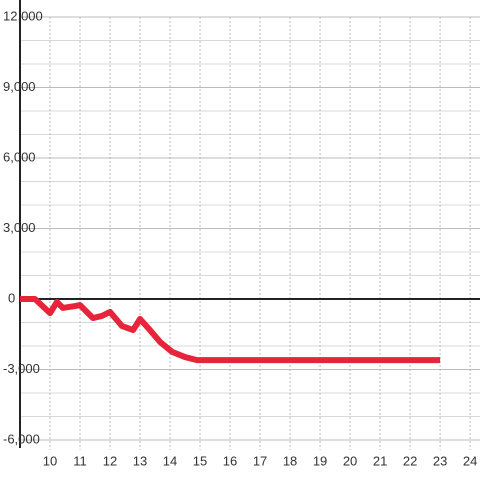 The image size is (480, 480). I want to click on x-tick-label: 10, so click(50, 460).